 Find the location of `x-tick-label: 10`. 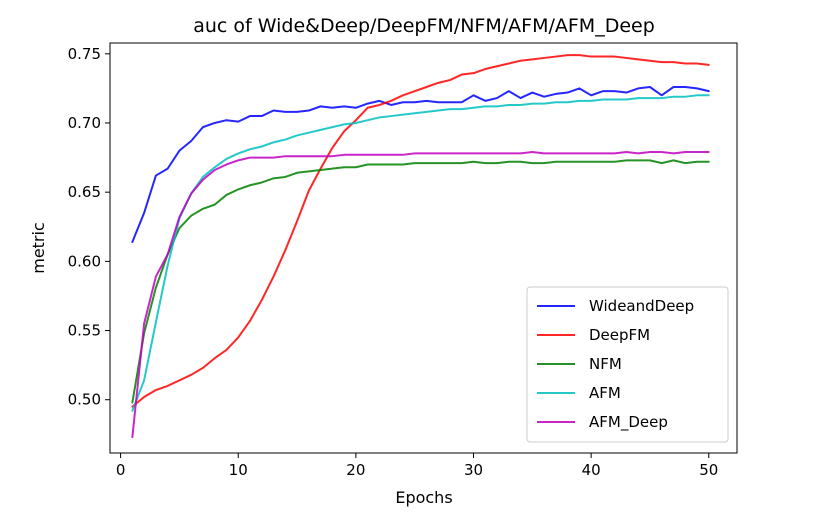

x-tick-label: 10 is located at coordinates (238, 470).